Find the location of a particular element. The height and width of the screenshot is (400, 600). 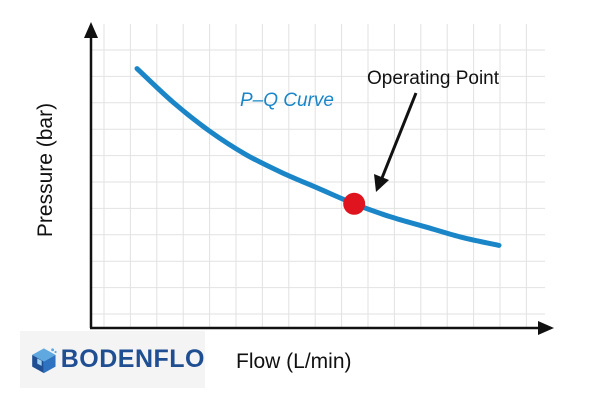

operating-point-arrow is located at coordinates (399, 135).